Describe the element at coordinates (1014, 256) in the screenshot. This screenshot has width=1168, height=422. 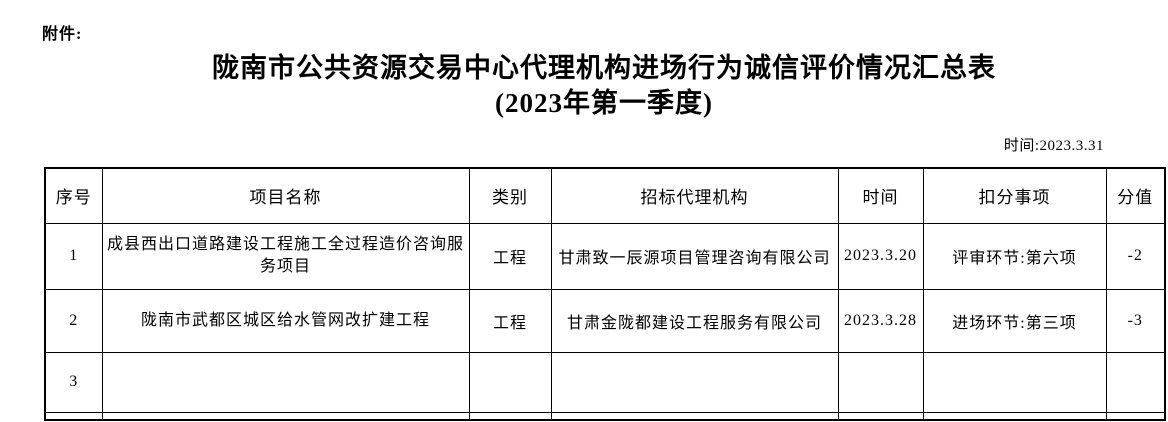
I see `cell-deduction: 评审环节:第六项` at that location.